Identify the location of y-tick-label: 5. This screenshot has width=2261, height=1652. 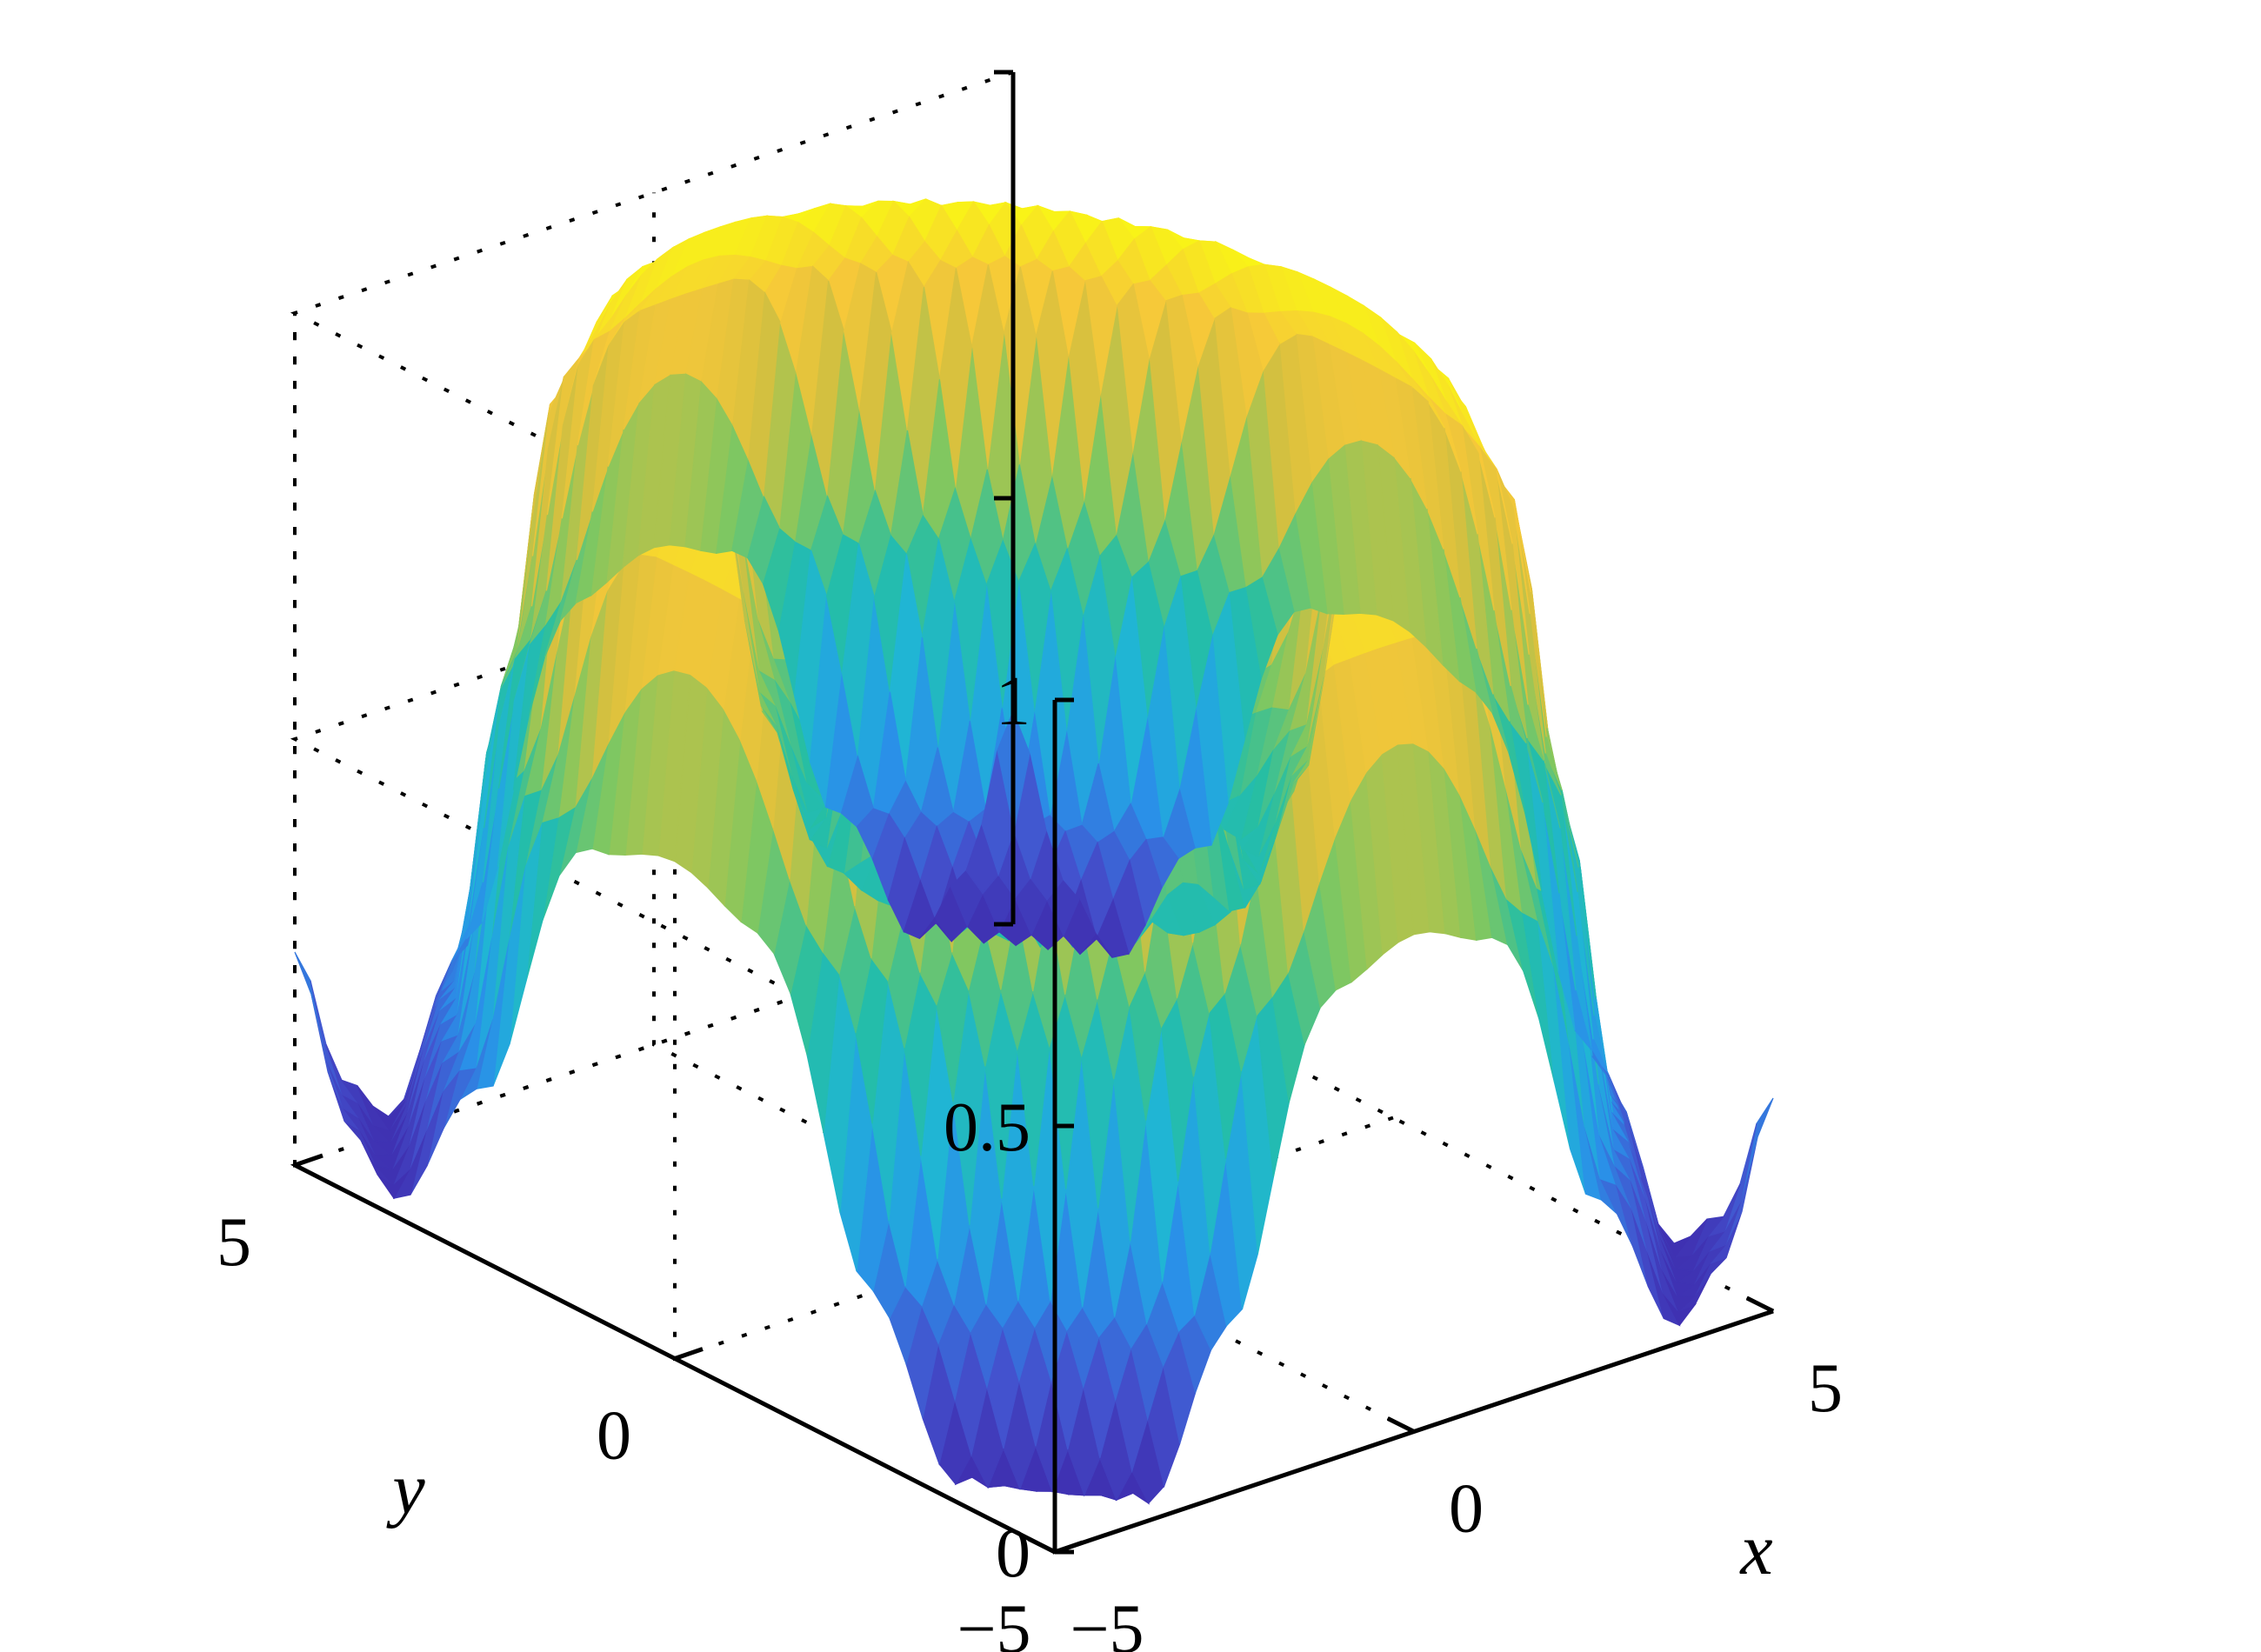
(234, 1242).